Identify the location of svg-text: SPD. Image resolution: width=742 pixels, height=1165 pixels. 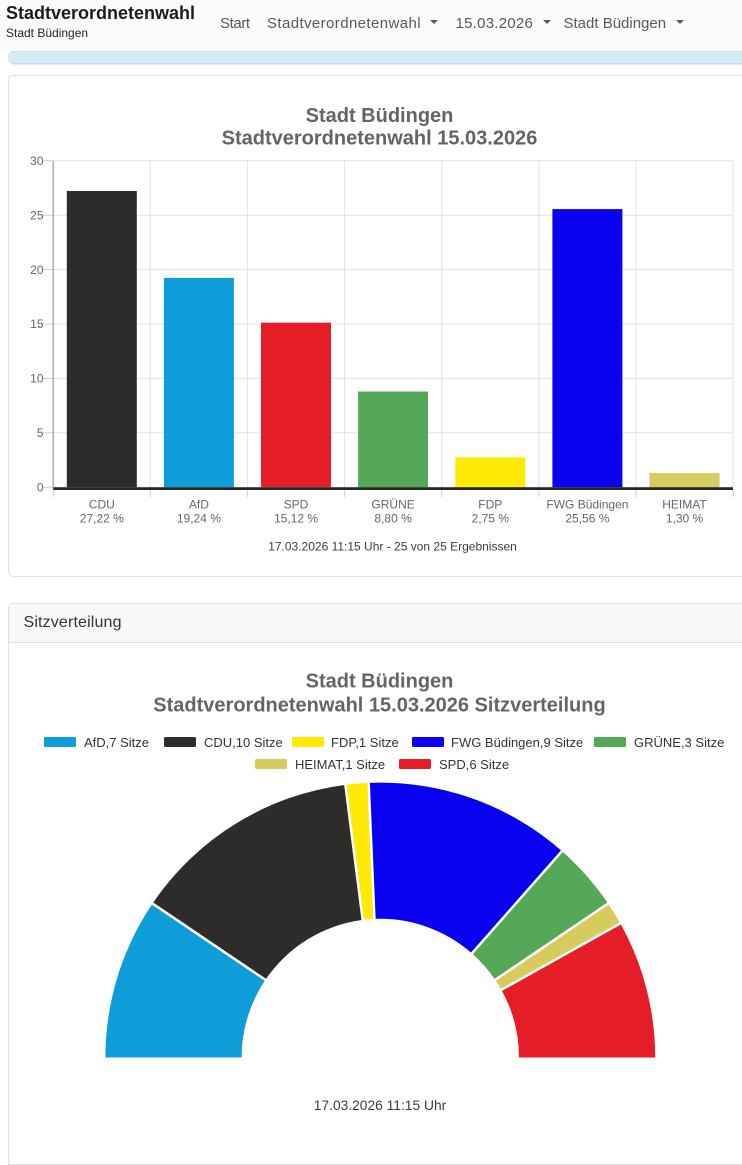
(296, 505).